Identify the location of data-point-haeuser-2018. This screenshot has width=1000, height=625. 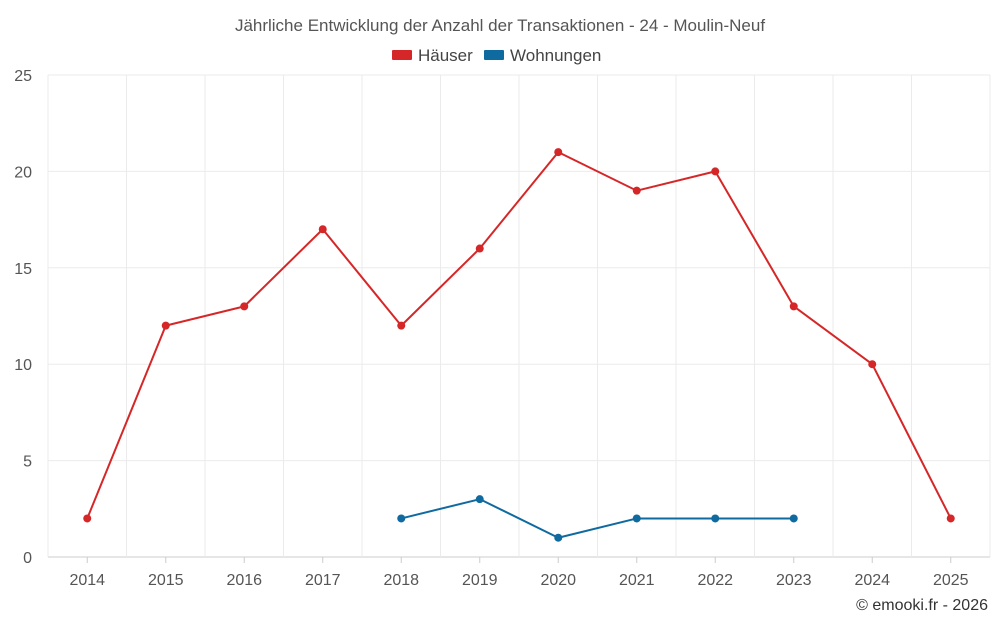
(401, 325).